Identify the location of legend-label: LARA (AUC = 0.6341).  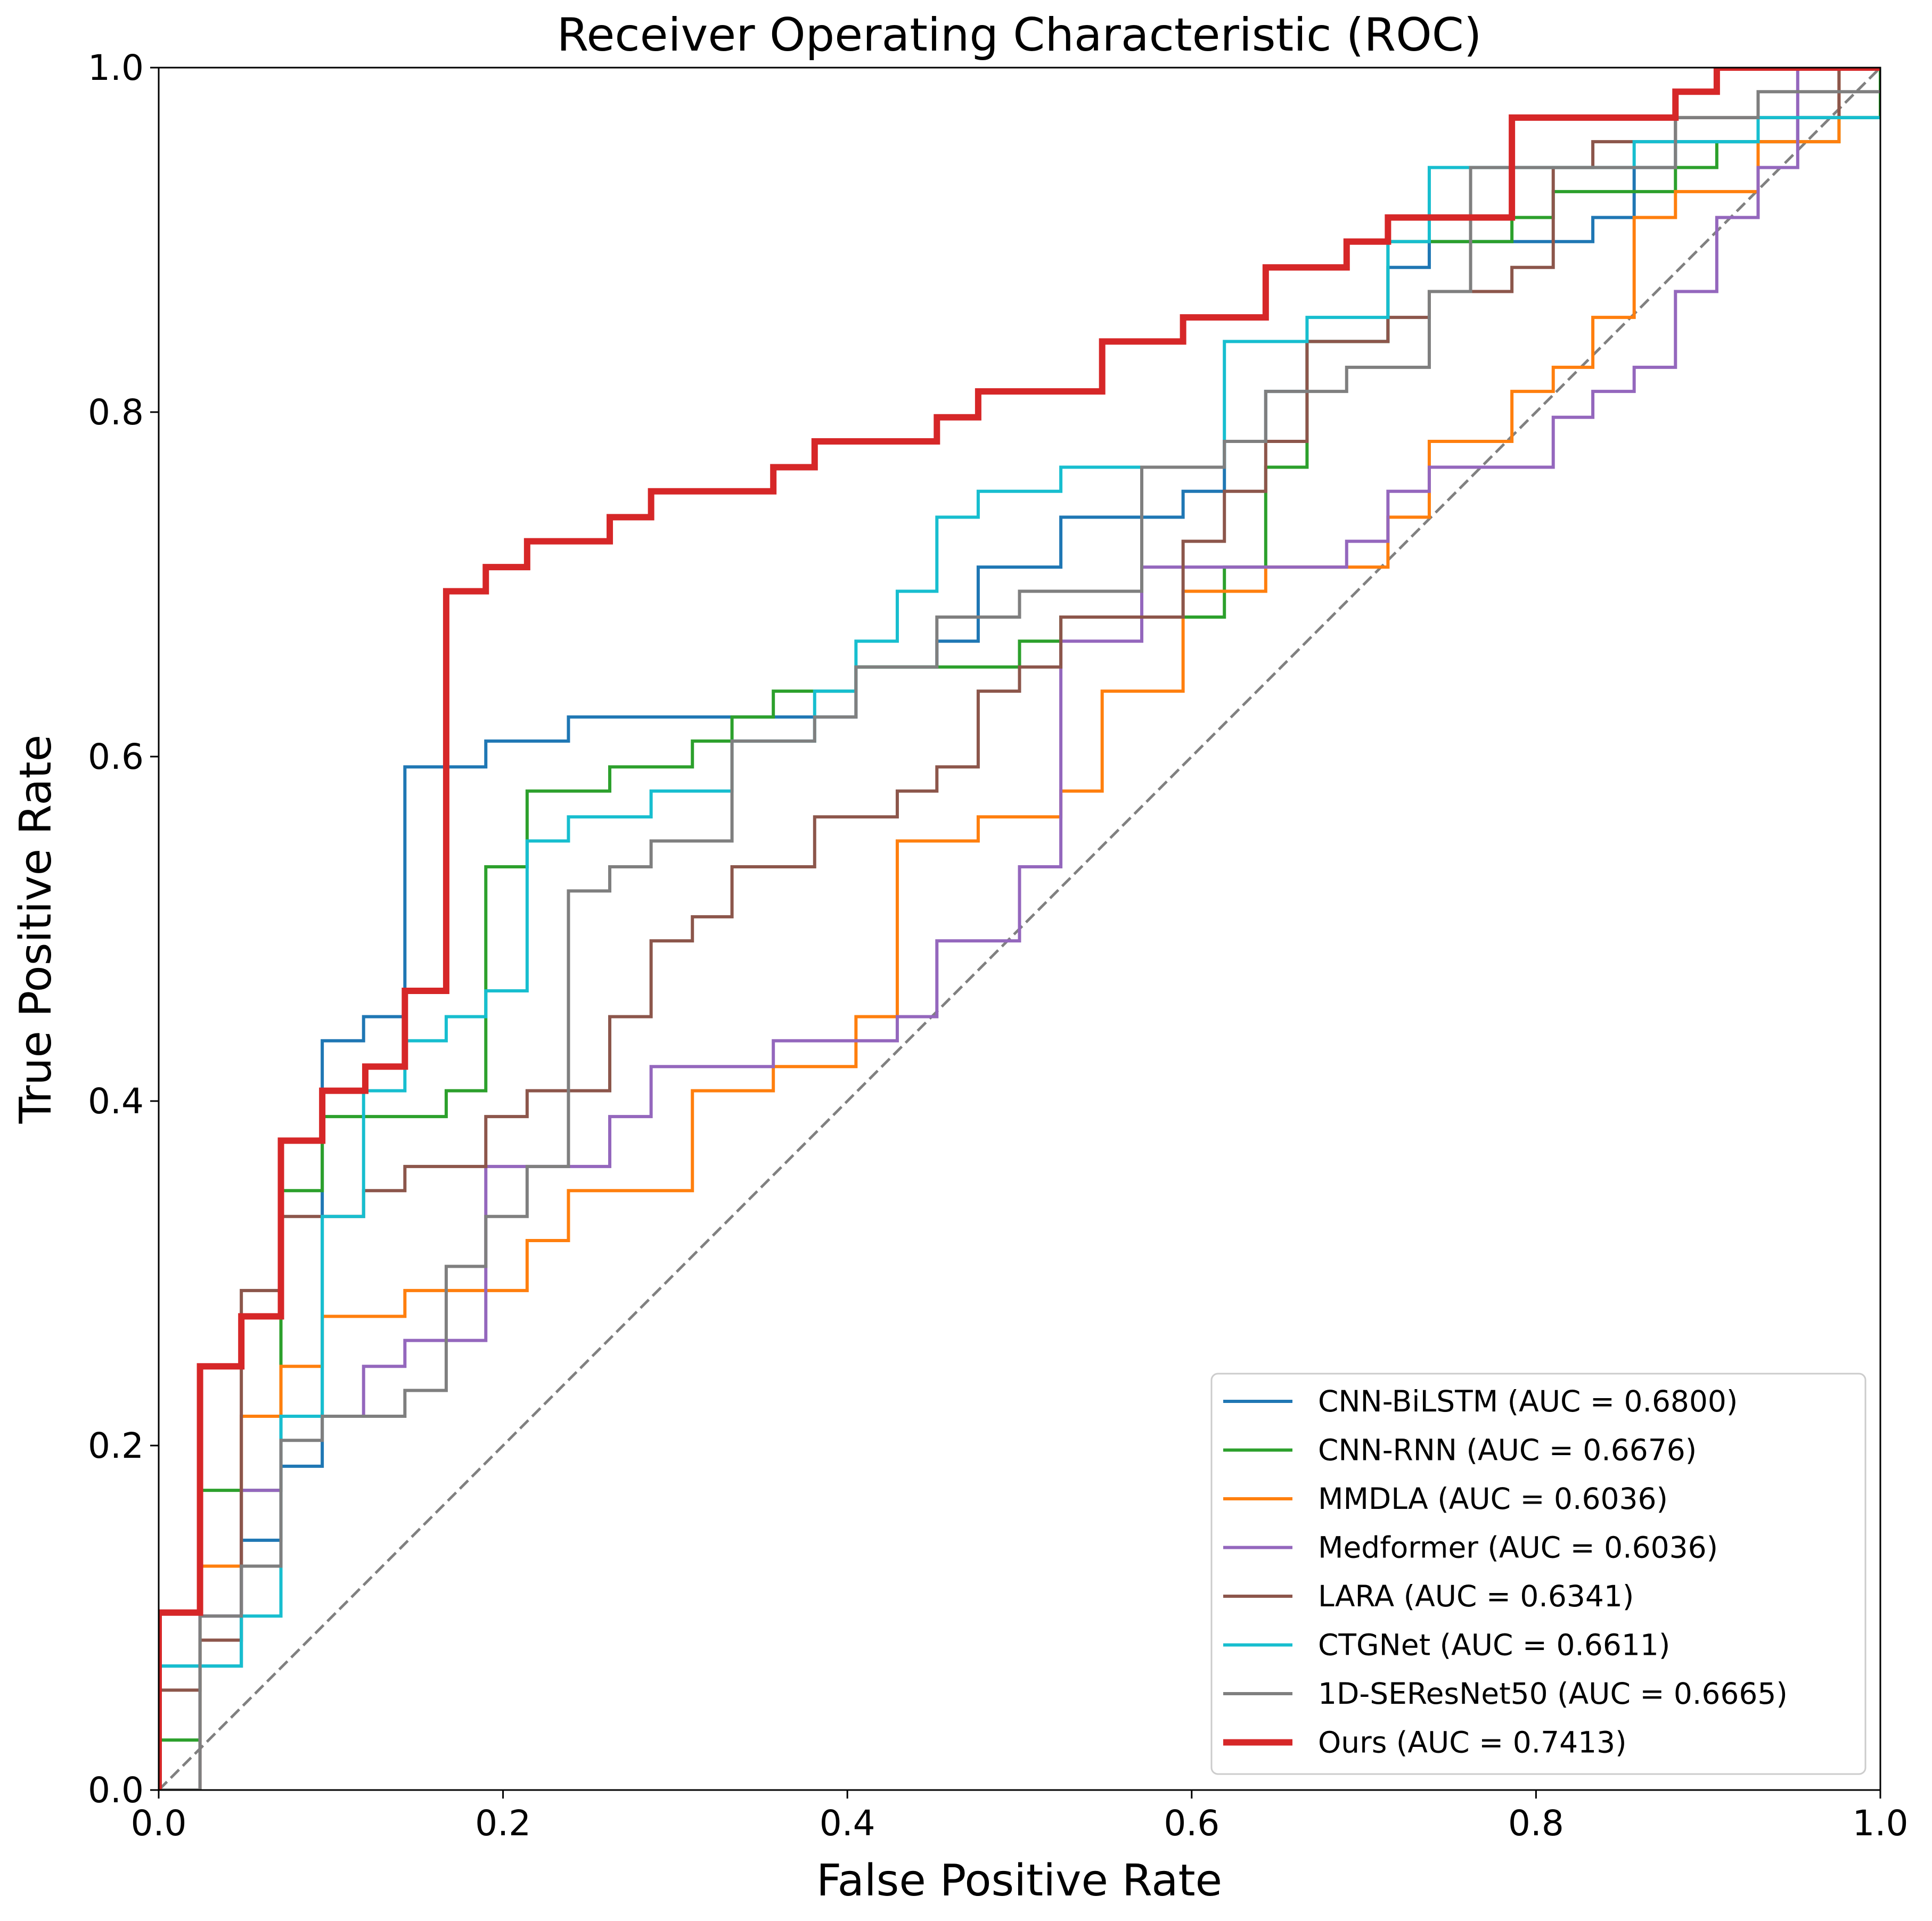
(1476, 1596).